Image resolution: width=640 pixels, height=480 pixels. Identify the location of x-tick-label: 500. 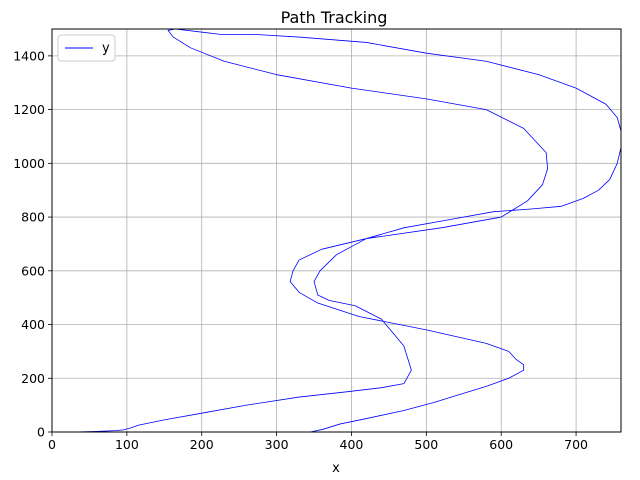
(426, 444).